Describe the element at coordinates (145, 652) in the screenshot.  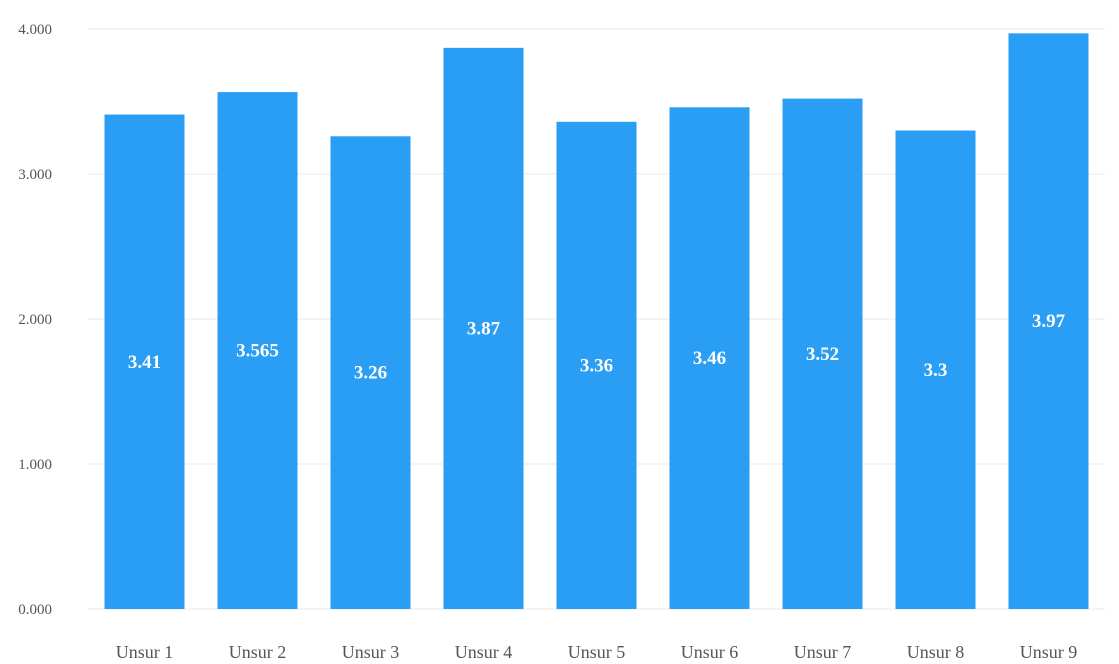
I see `x-category-label: Unsur 1` at that location.